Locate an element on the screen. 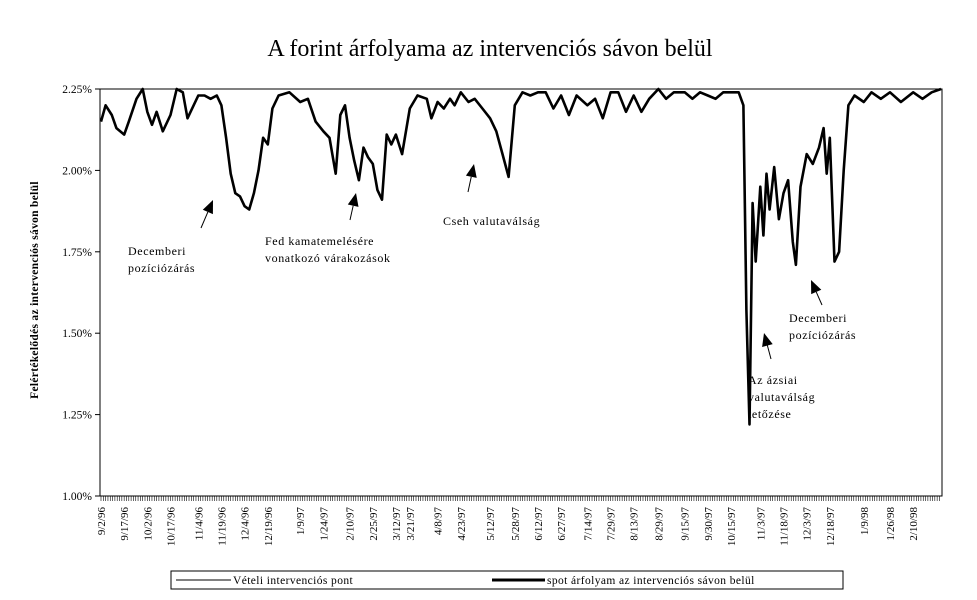 This screenshot has height=600, width=977. x-tick-label: 7/14/97 is located at coordinates (588, 524).